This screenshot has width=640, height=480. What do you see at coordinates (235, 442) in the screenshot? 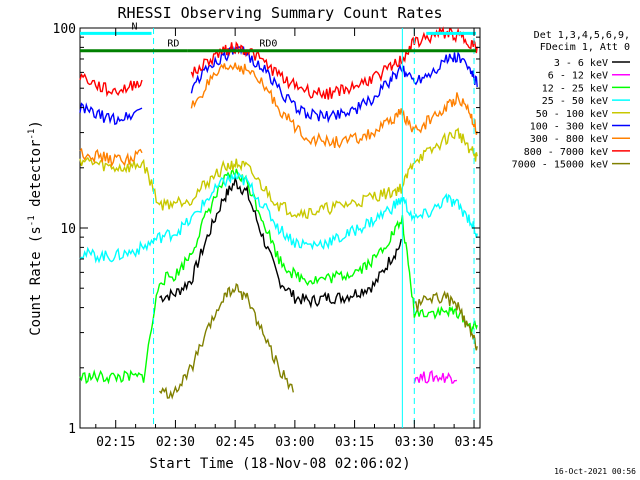
I see `x-tick-label-3: 02:45` at bounding box center [235, 442].